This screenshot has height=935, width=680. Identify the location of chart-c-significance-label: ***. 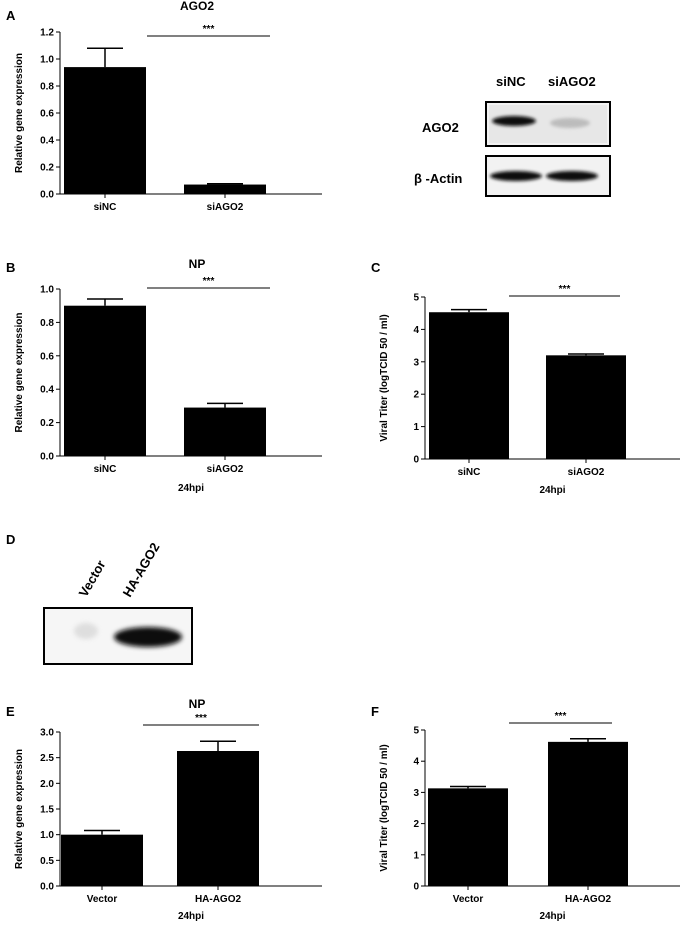
(565, 289).